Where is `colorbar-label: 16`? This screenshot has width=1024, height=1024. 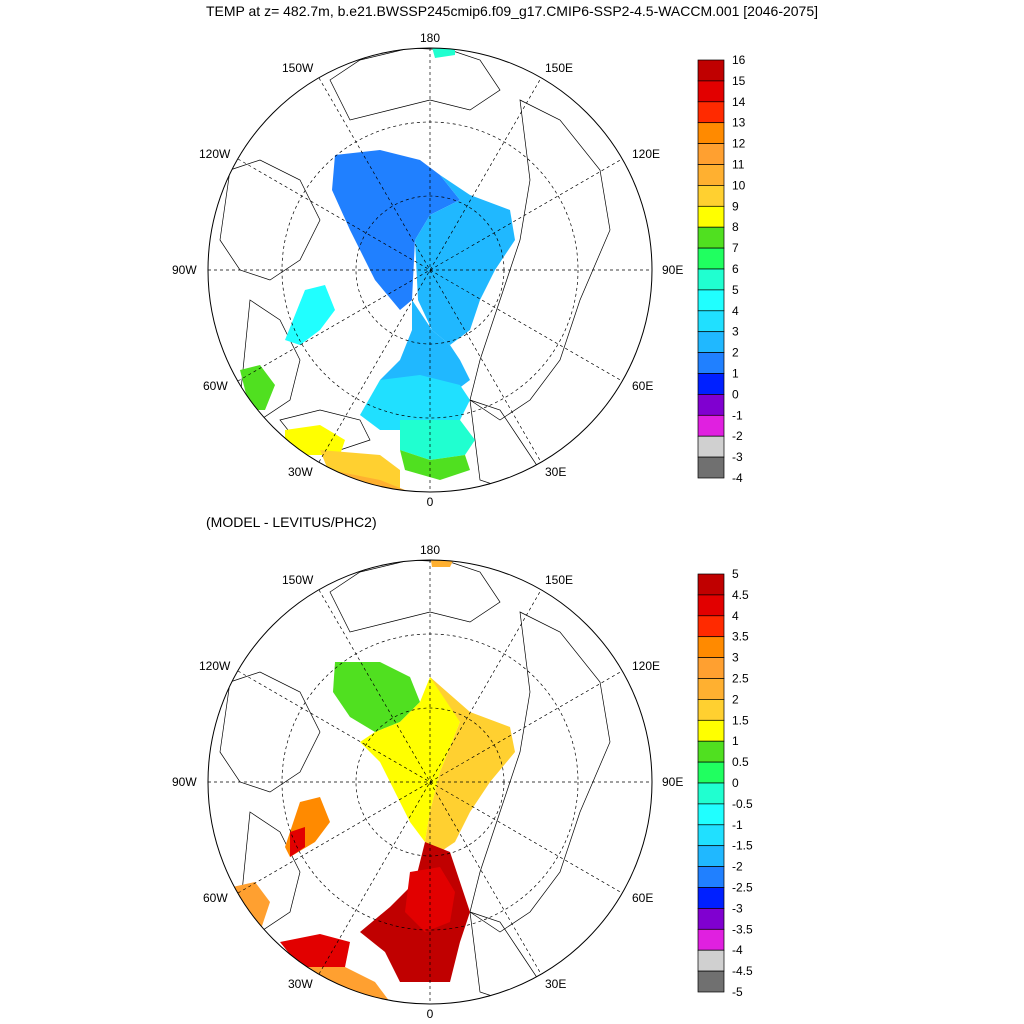 colorbar-label: 16 is located at coordinates (739, 60).